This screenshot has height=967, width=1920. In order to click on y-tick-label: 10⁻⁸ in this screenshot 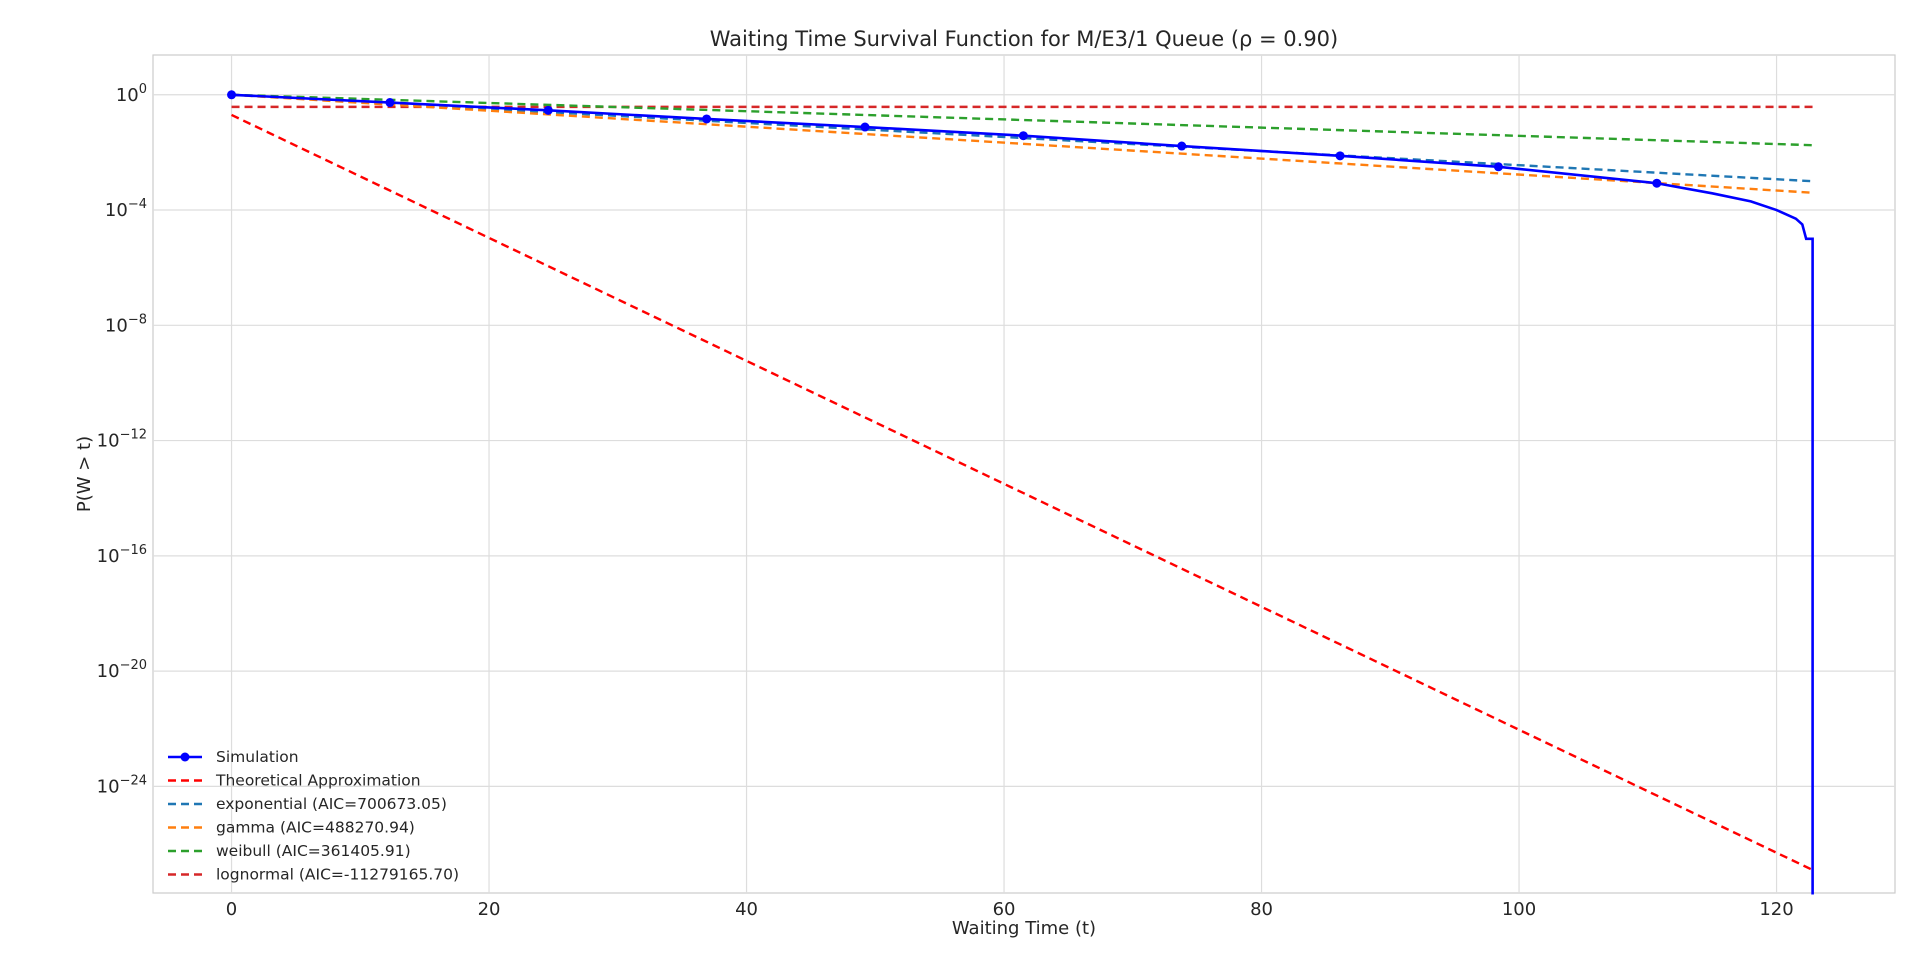, I will do `click(126, 324)`.